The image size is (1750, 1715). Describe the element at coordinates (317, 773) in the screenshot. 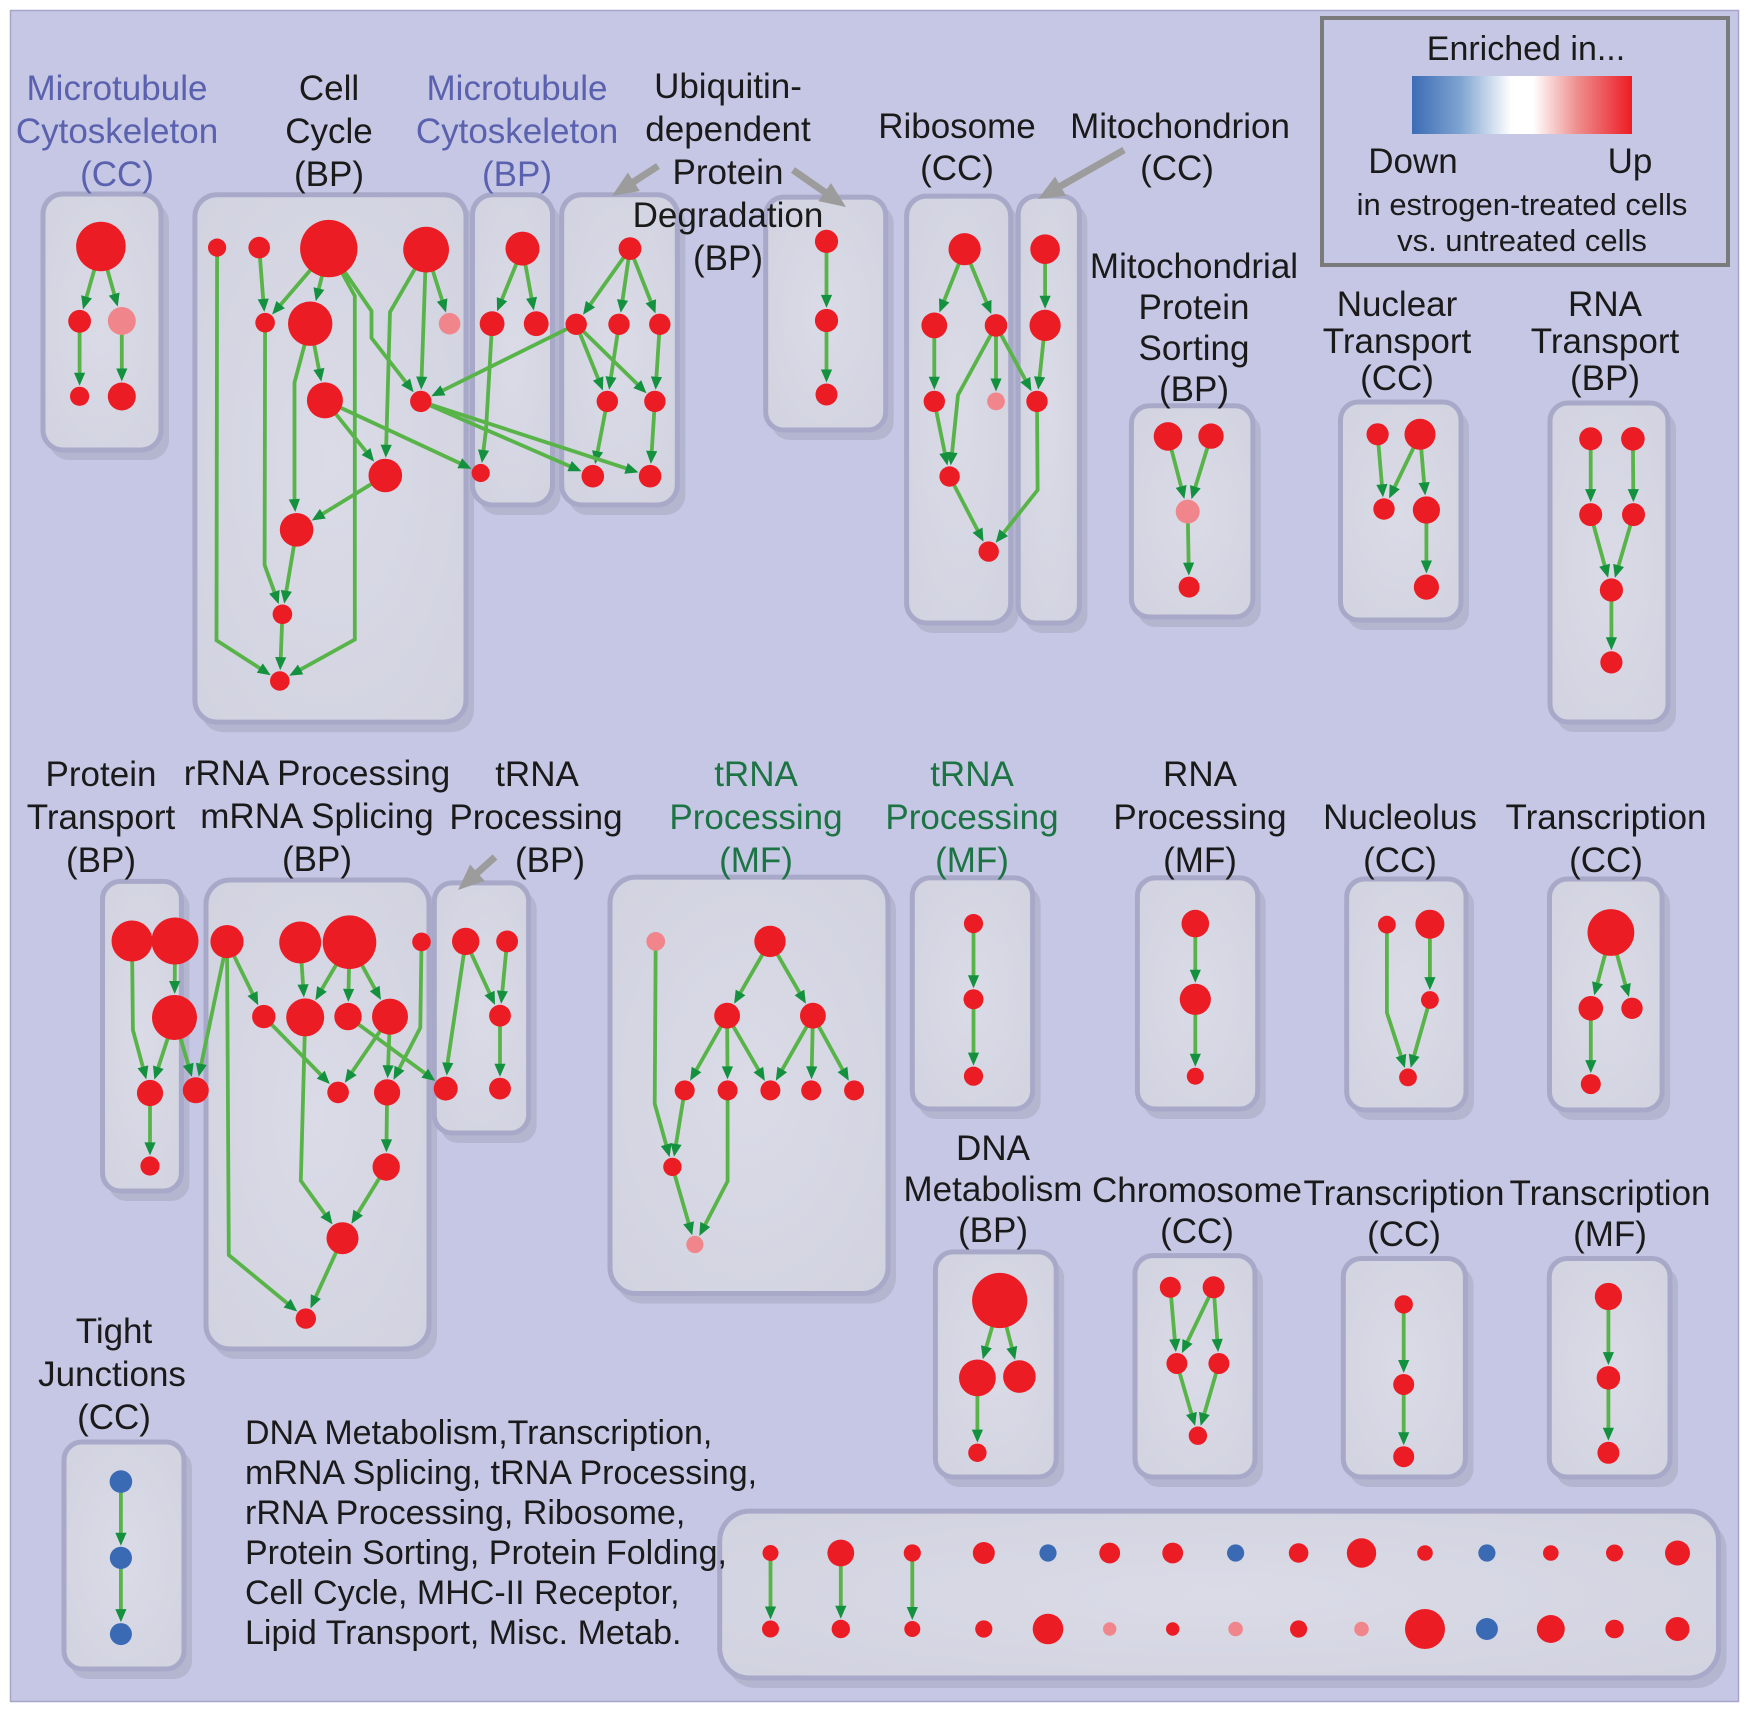

I see `svg-text: rRNA Processing` at that location.